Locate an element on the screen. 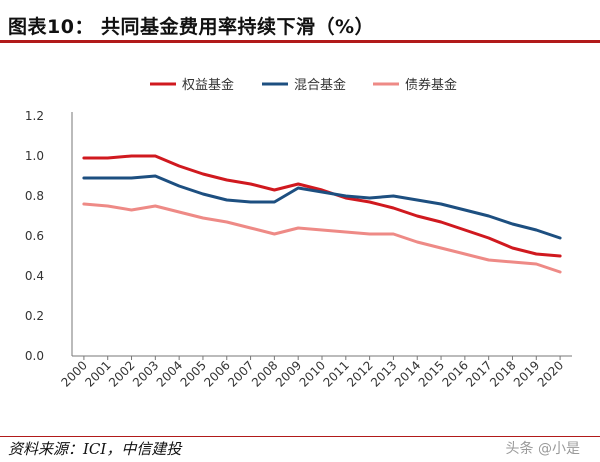  chart-title: 图表10： 共同基金费用率持续下滑（%） is located at coordinates (191, 27).